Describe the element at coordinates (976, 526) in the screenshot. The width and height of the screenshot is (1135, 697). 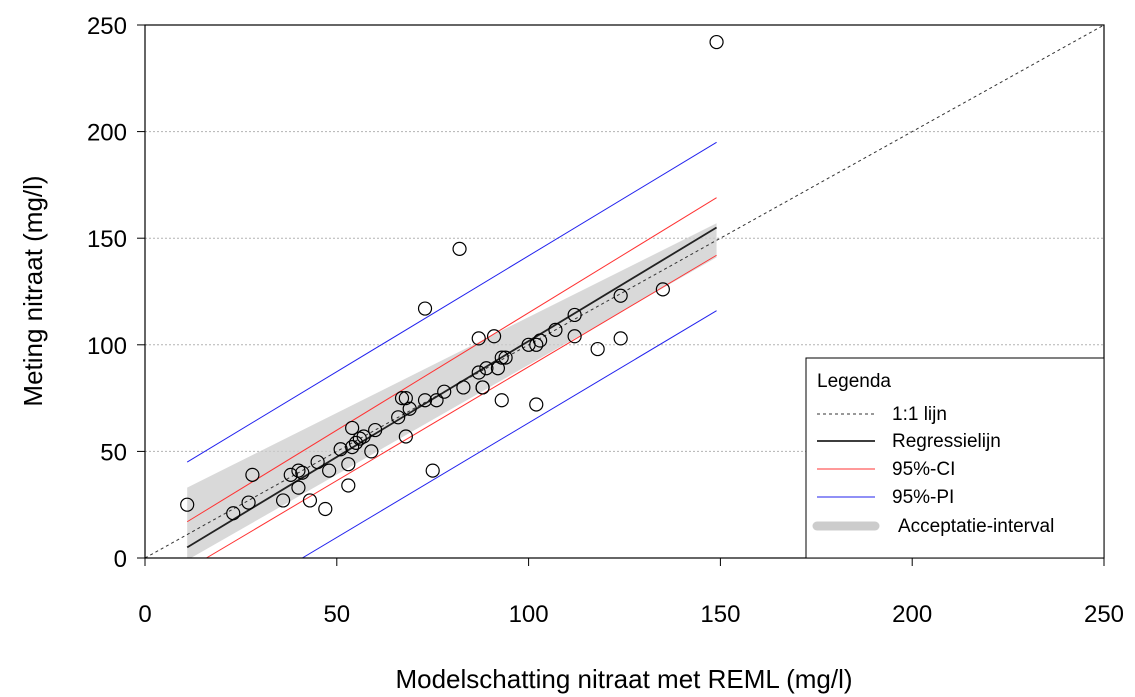
I see `legend-label-acceptance: Acceptatie-interval` at that location.